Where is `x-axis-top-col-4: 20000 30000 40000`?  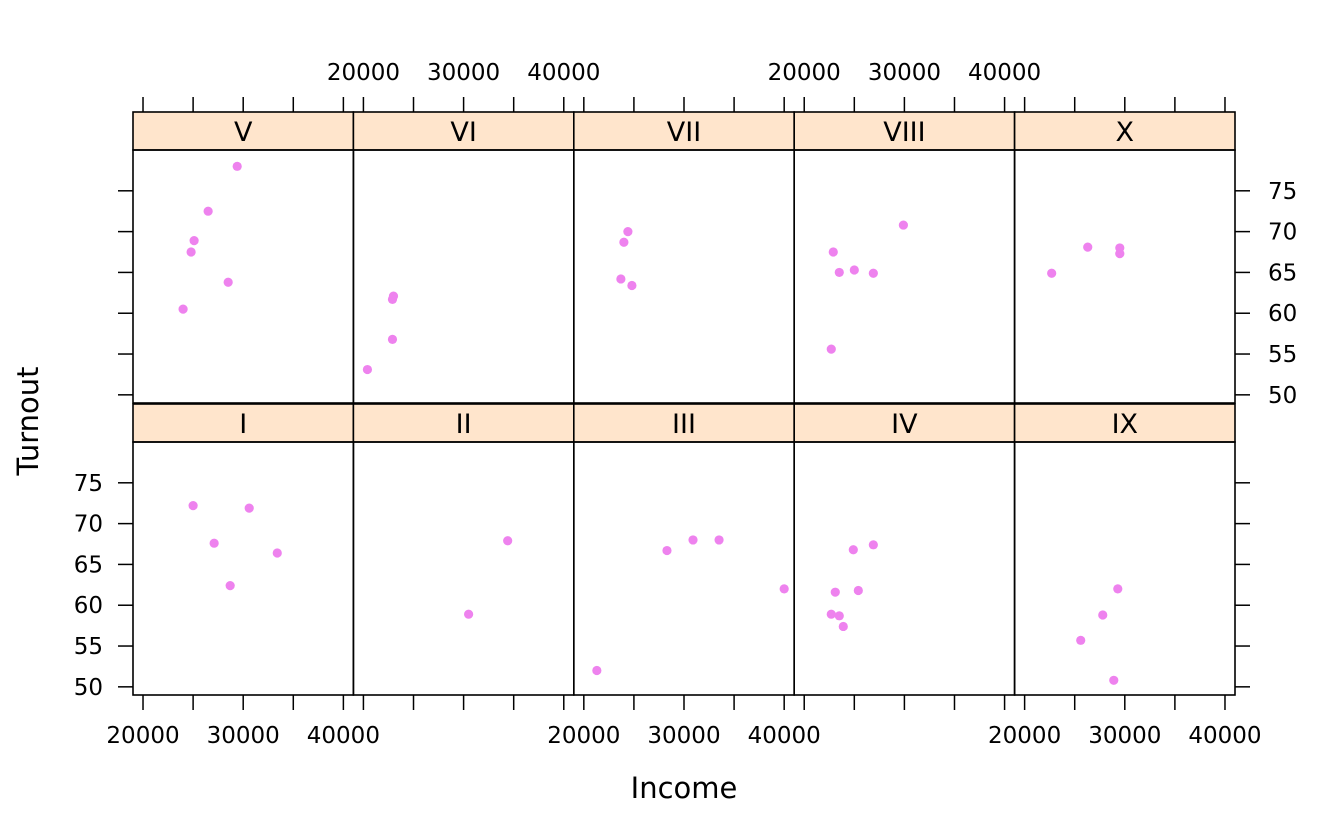 x-axis-top-col-4: 20000 30000 40000 is located at coordinates (904, 86).